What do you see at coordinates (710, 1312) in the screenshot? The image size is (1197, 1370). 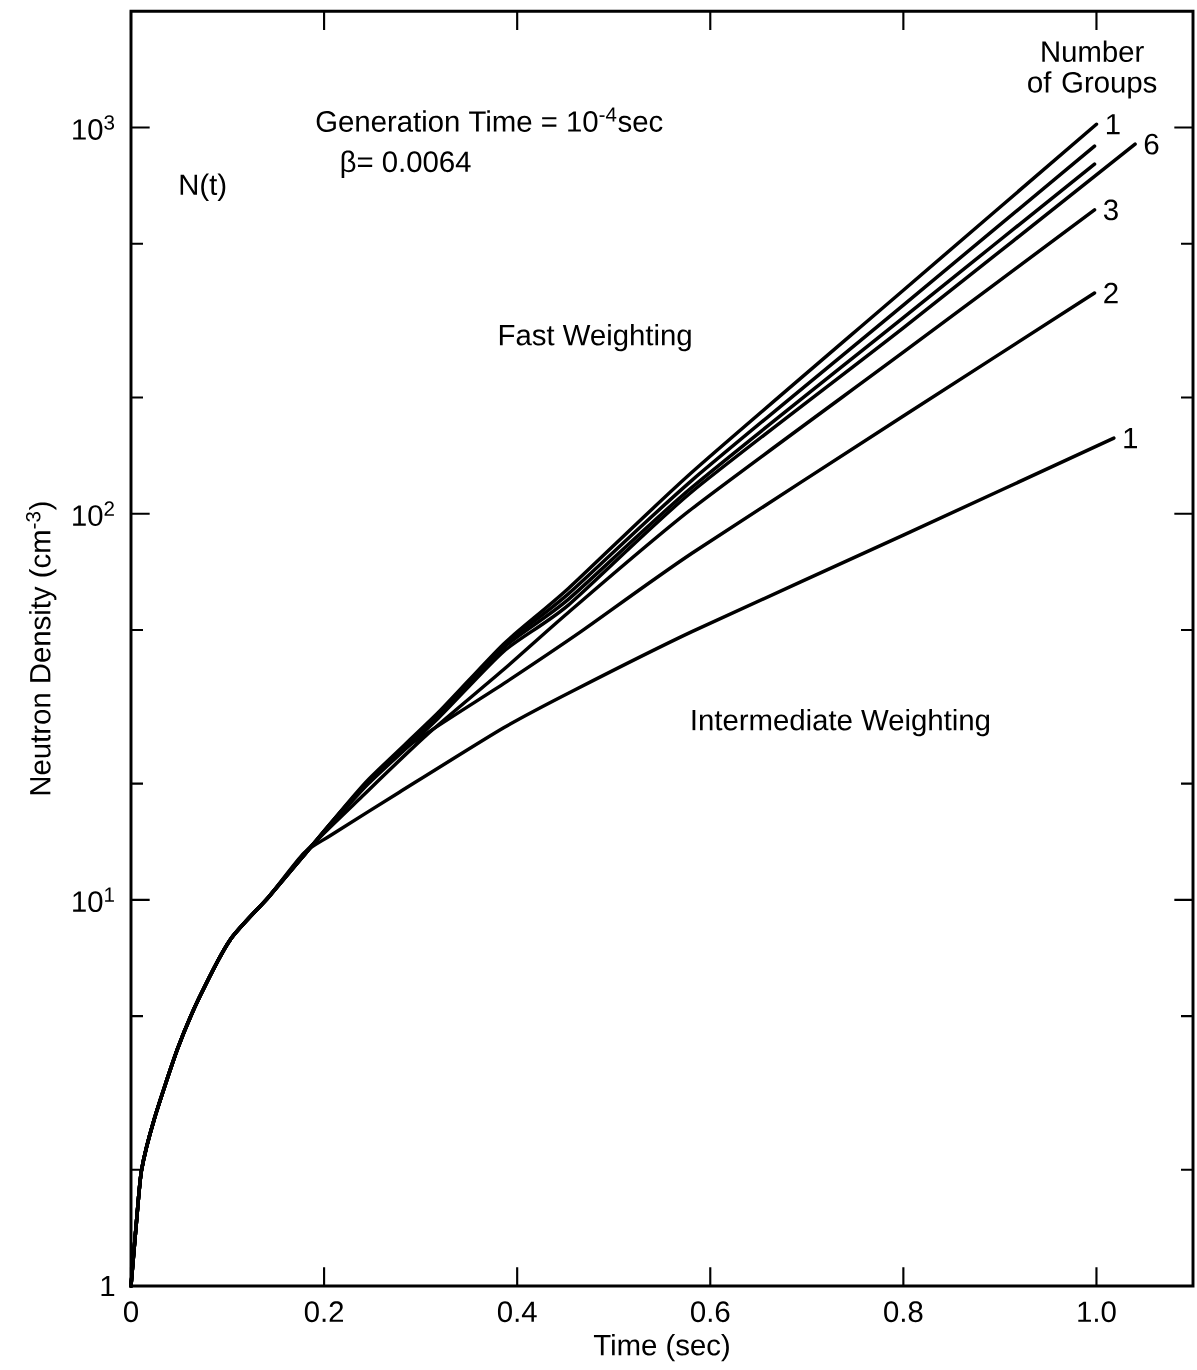 I see `x-tick-label: 0.6` at bounding box center [710, 1312].